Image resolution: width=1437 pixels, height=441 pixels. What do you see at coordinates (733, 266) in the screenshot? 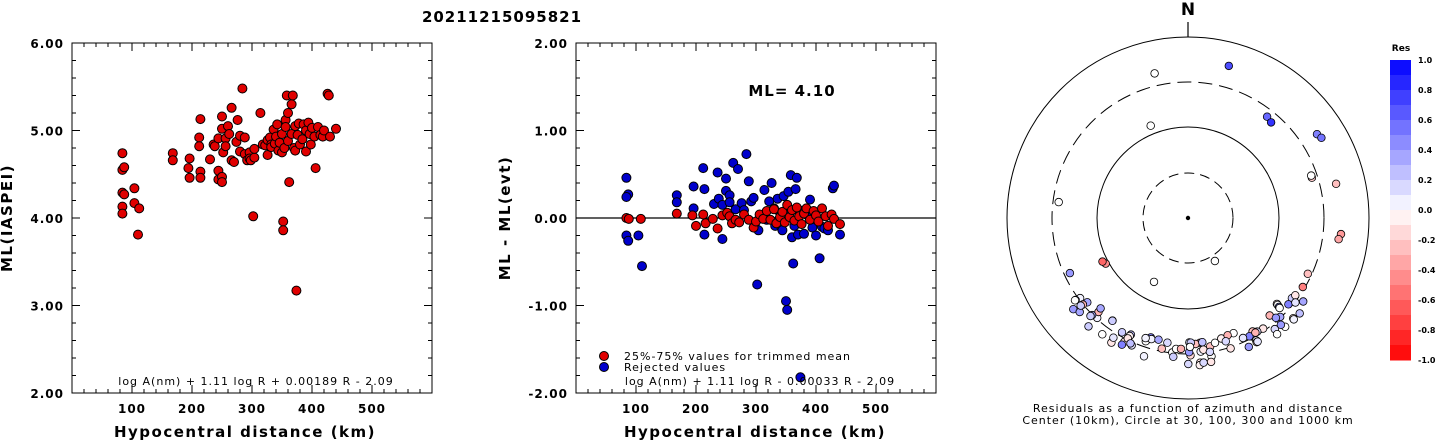
I see `data-points` at bounding box center [733, 266].